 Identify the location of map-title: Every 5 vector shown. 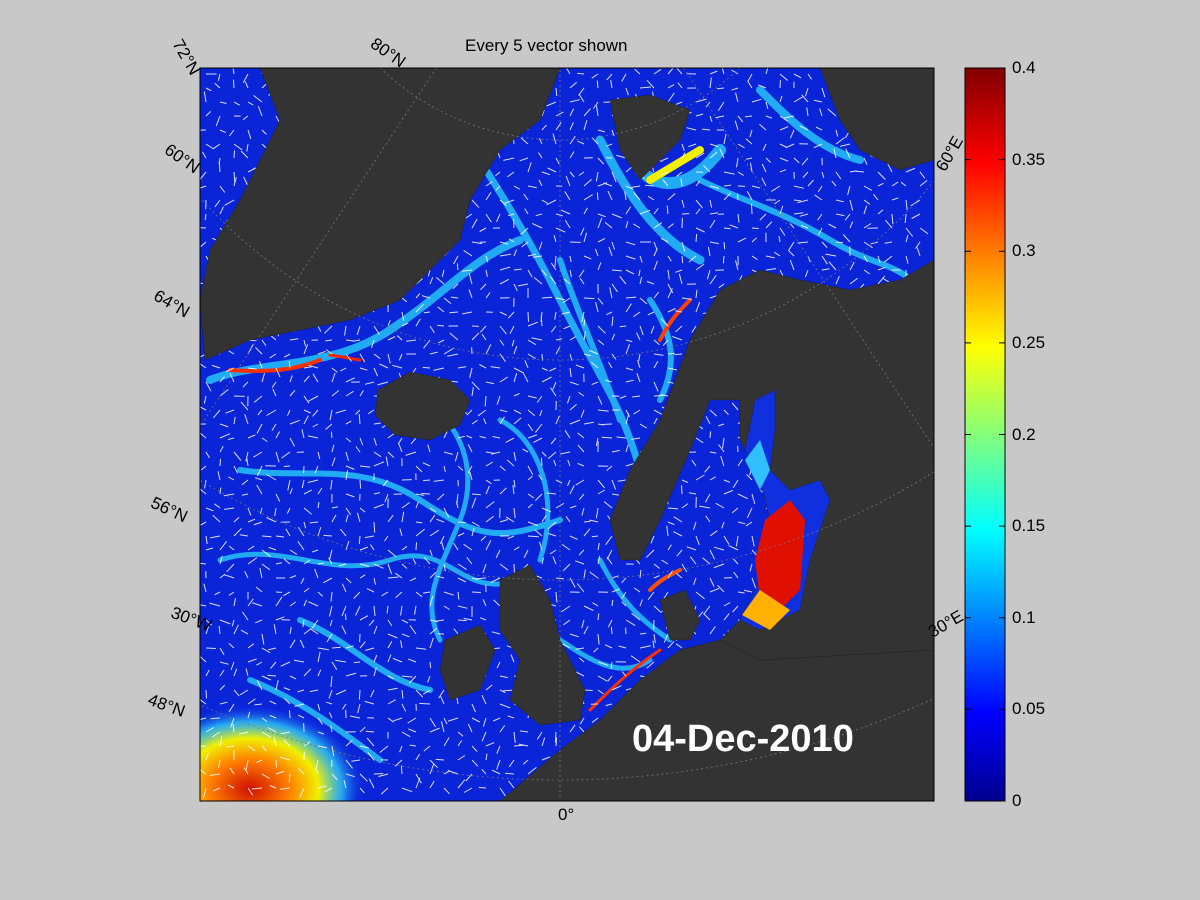
(546, 45).